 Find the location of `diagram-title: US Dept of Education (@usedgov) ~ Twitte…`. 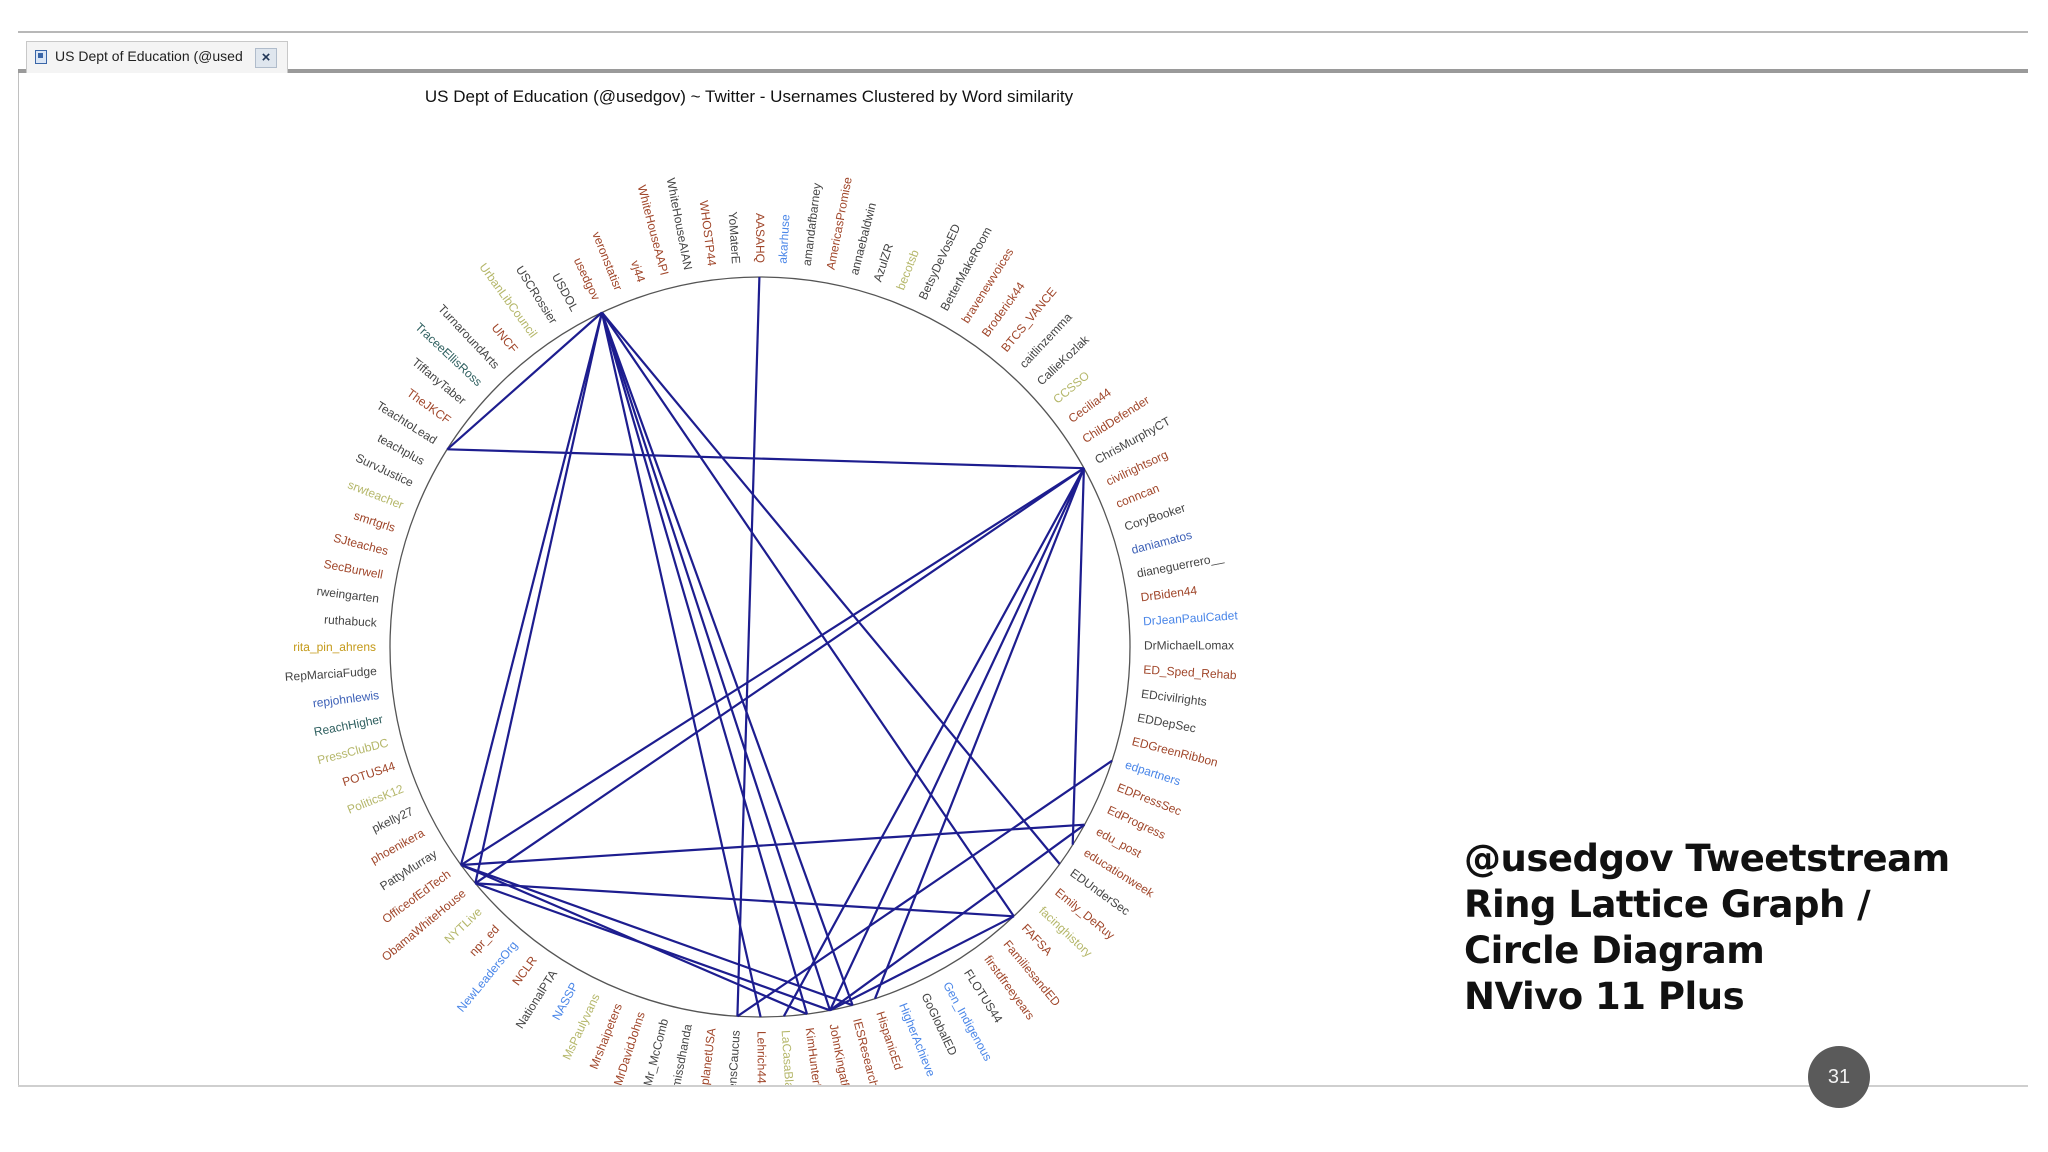

diagram-title: US Dept of Education (@usedgov) ~ Twitte… is located at coordinates (749, 96).